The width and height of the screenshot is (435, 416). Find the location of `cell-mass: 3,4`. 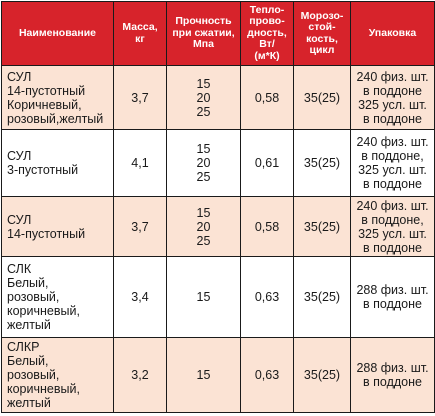

cell-mass: 3,4 is located at coordinates (140, 297).